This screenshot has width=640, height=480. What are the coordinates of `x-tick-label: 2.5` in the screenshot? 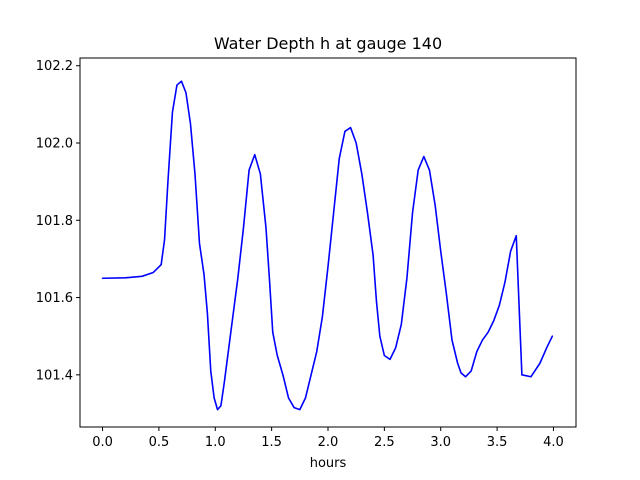 It's located at (384, 442).